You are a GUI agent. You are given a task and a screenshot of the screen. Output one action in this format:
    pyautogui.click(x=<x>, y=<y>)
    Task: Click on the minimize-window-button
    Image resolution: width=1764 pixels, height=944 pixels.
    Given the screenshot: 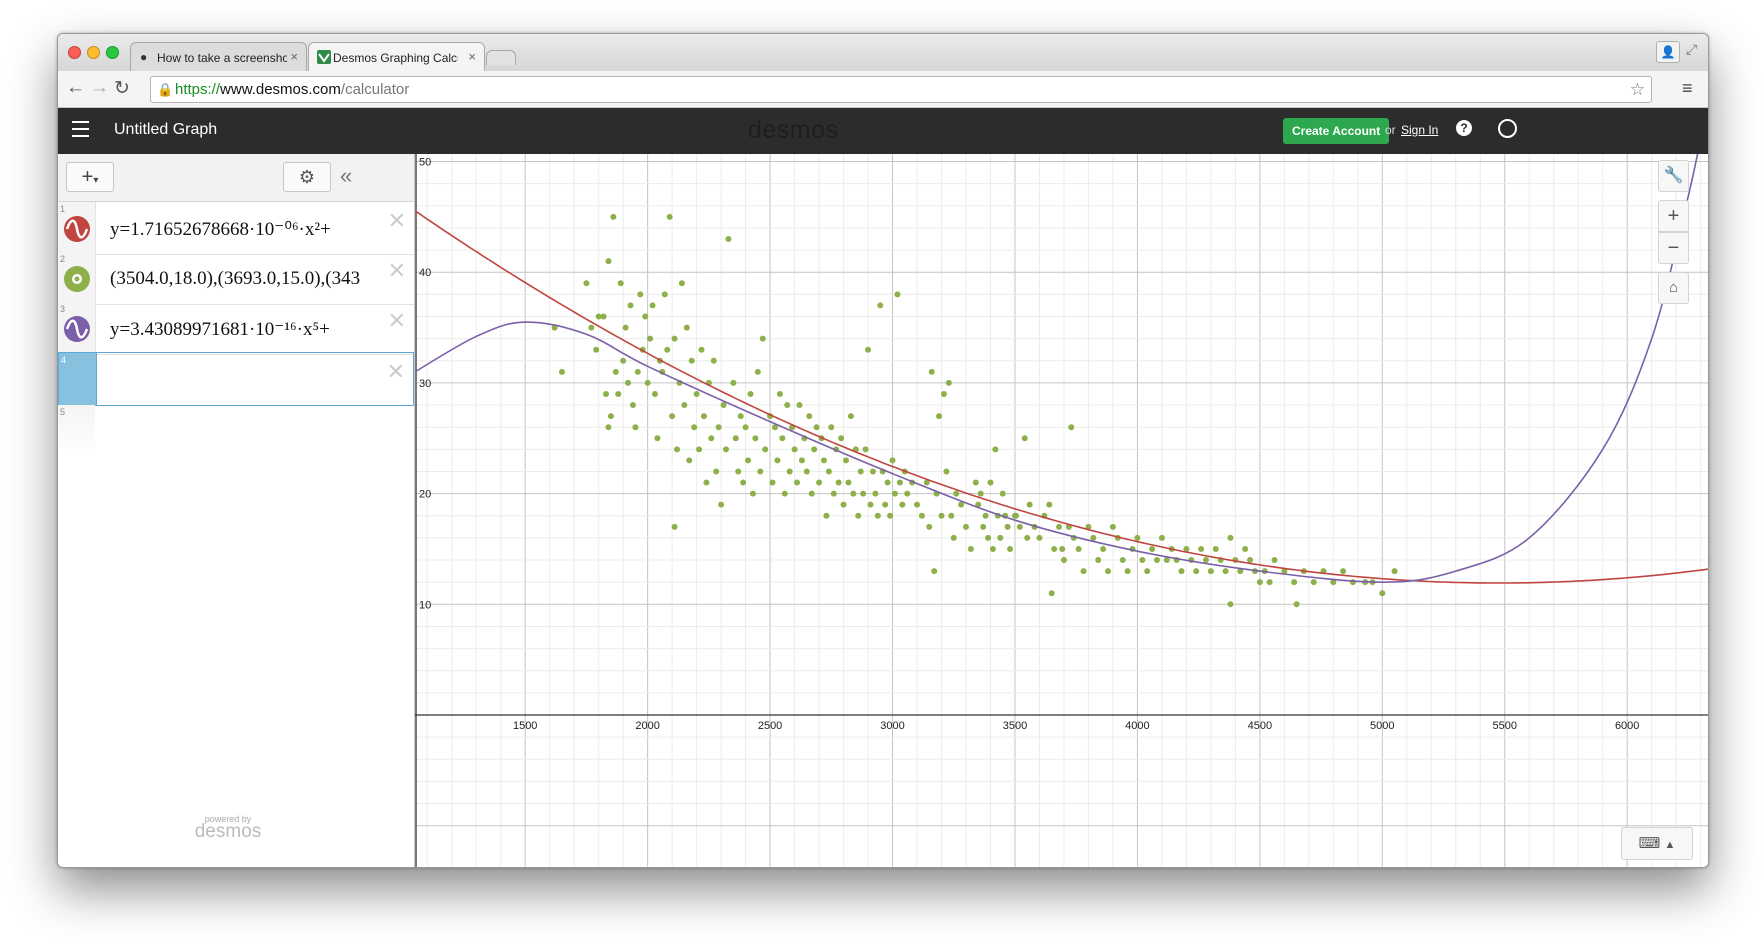 What is the action you would take?
    pyautogui.click(x=93, y=52)
    